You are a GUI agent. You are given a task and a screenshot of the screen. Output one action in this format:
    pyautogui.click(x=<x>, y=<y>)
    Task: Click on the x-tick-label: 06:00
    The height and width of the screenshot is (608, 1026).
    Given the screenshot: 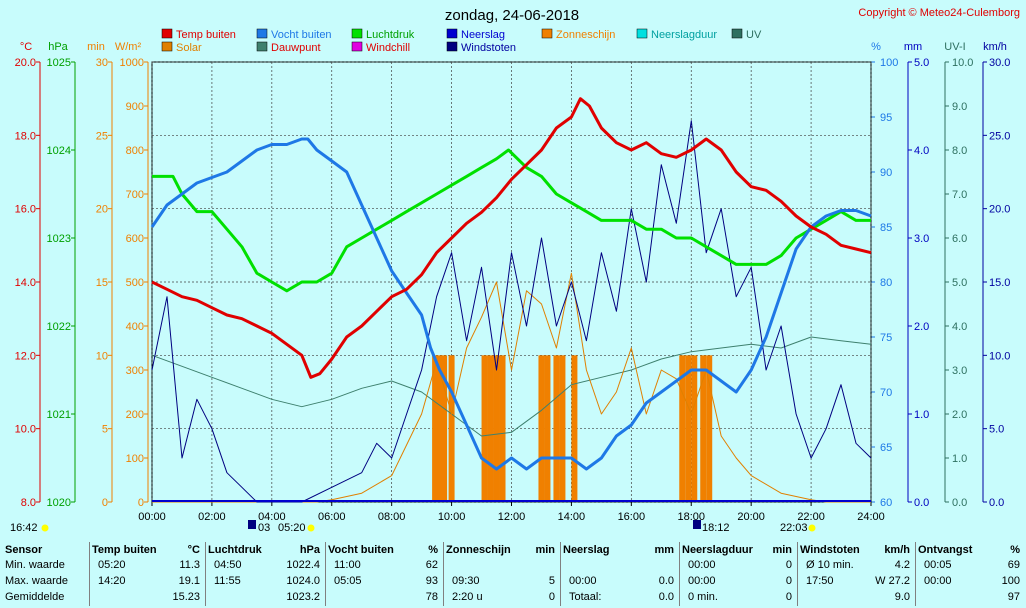 What is the action you would take?
    pyautogui.click(x=332, y=517)
    